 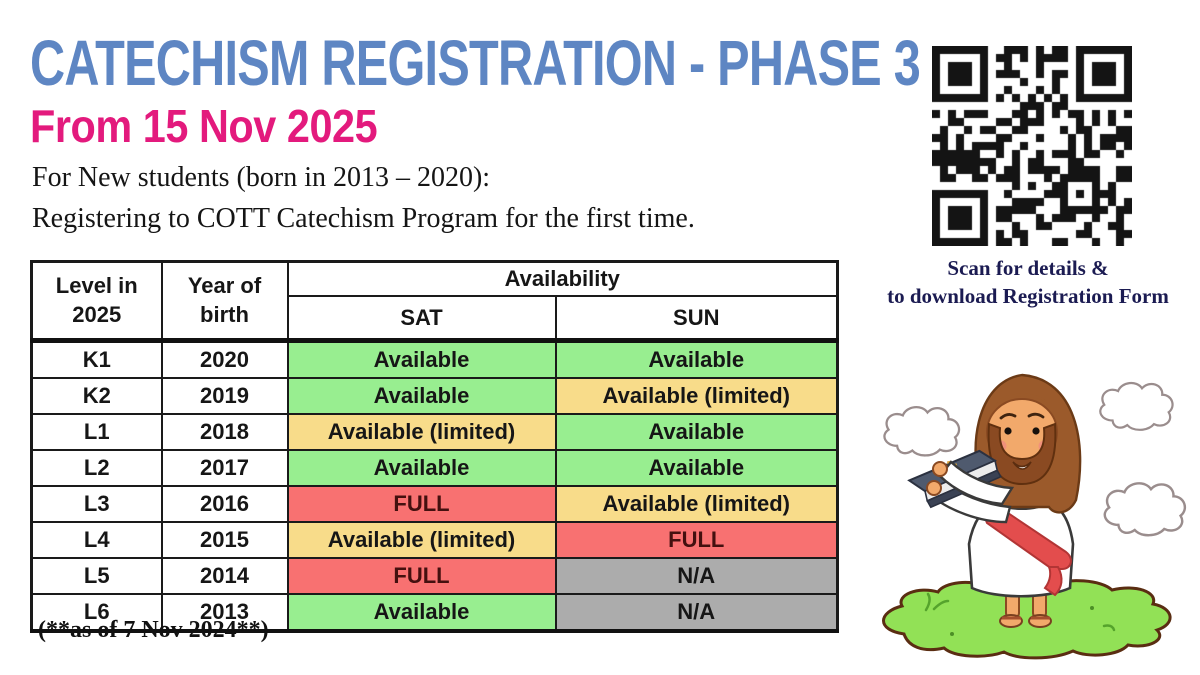 I want to click on intro-line-1: For New students (born in 2013 – 2020):, so click(x=261, y=177).